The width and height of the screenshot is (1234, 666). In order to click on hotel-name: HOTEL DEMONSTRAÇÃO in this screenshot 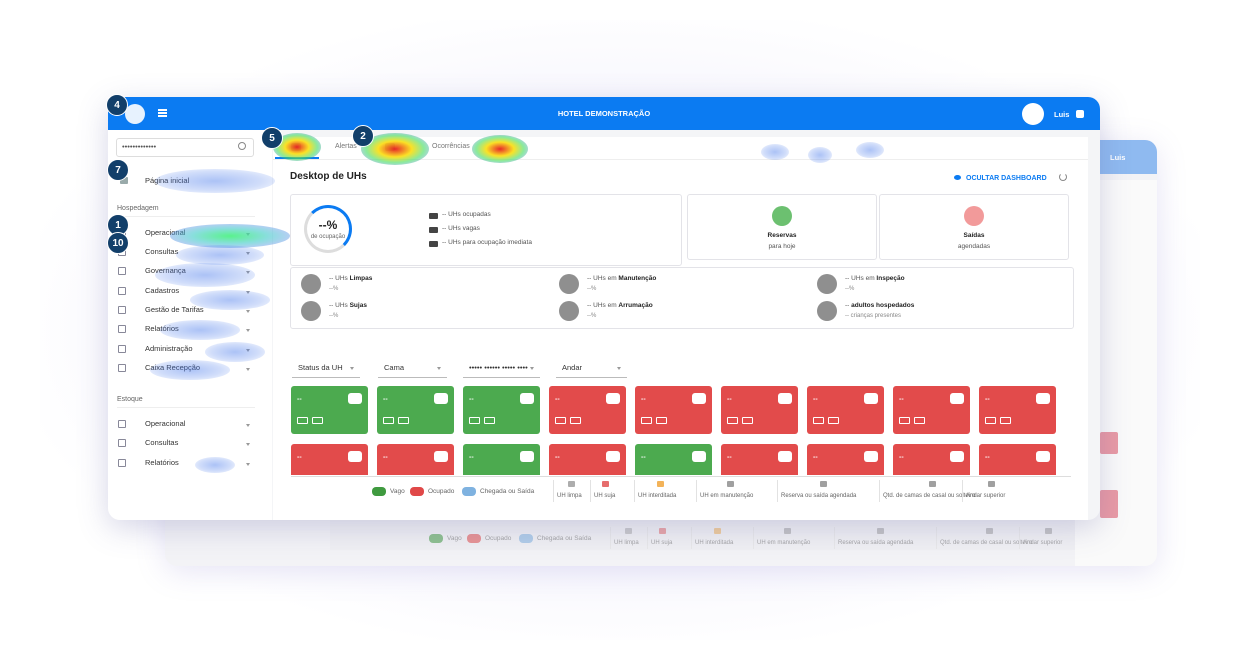, I will do `click(604, 113)`.